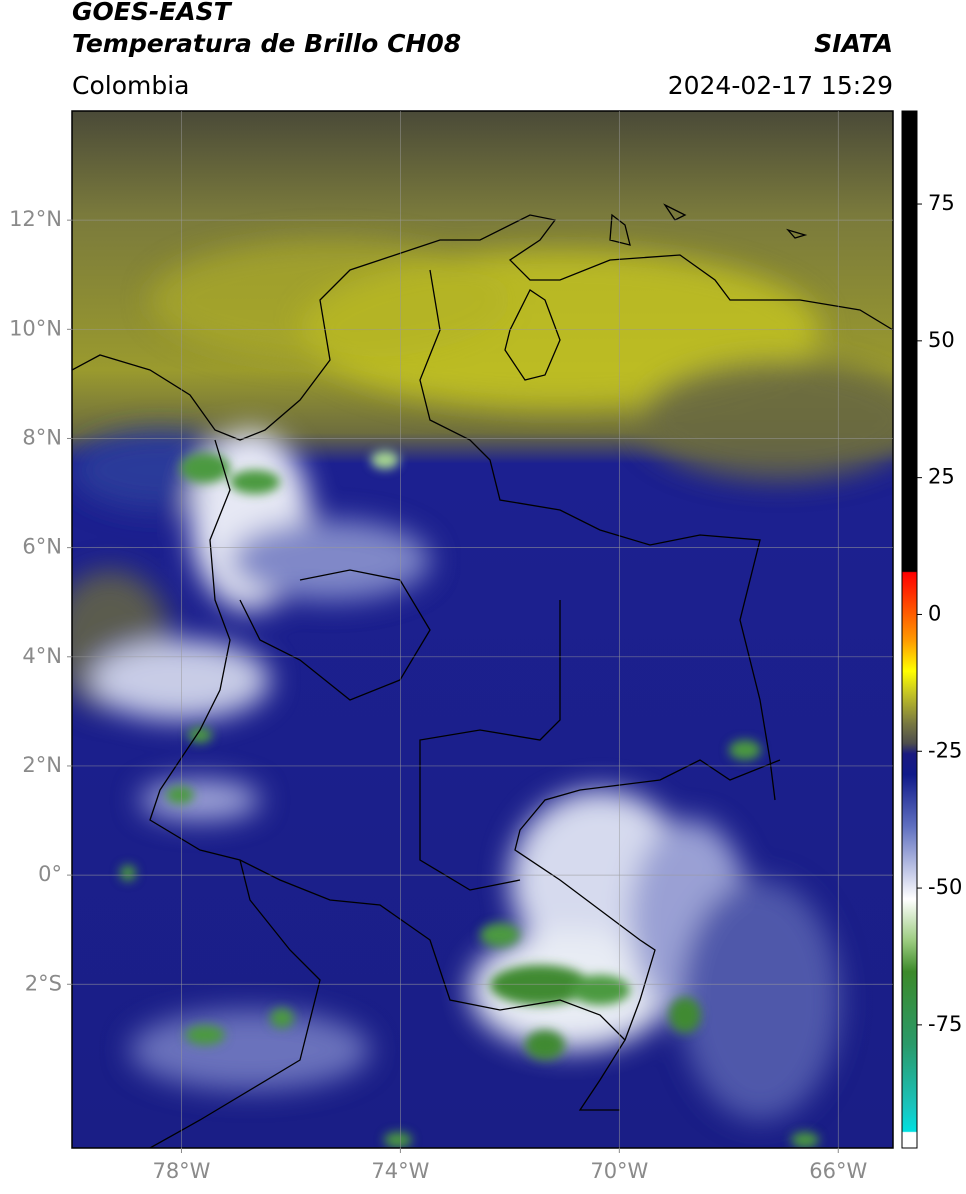 The image size is (966, 1194). Describe the element at coordinates (42, 547) in the screenshot. I see `lat-tick-label: 6°N` at that location.